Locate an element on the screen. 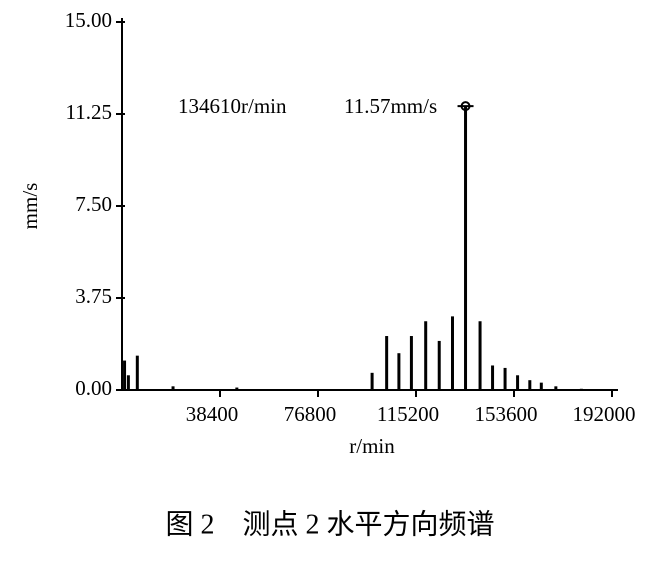  caption: 图 2 测点 2 水平方向频谱 is located at coordinates (329, 524).